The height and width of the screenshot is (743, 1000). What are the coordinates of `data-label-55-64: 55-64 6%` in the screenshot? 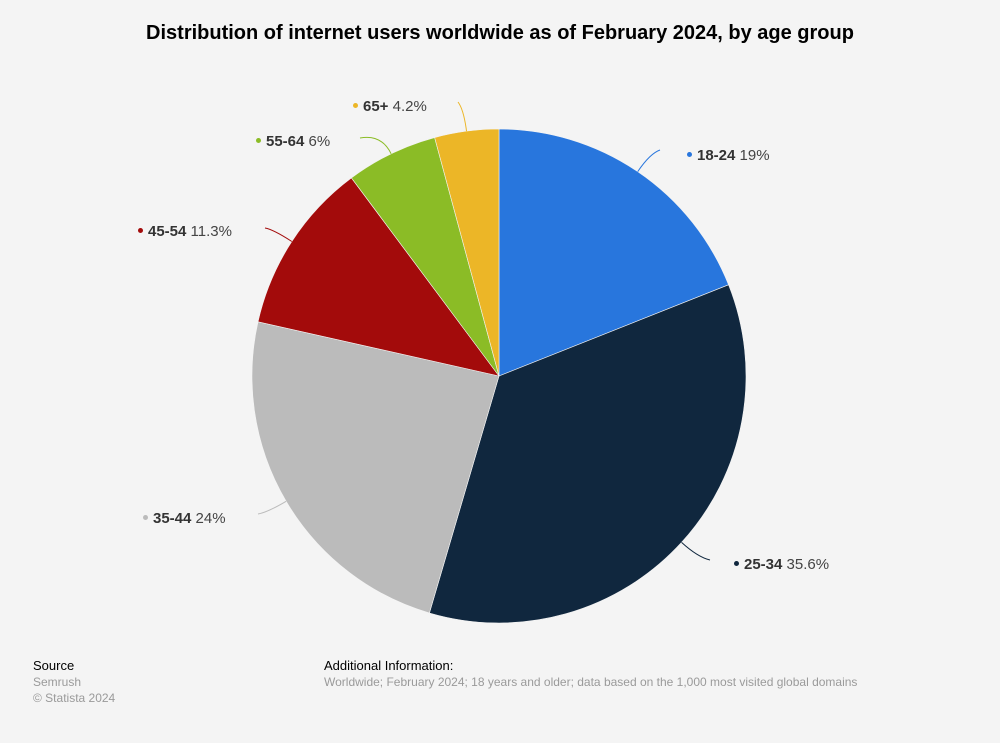 It's located at (293, 142).